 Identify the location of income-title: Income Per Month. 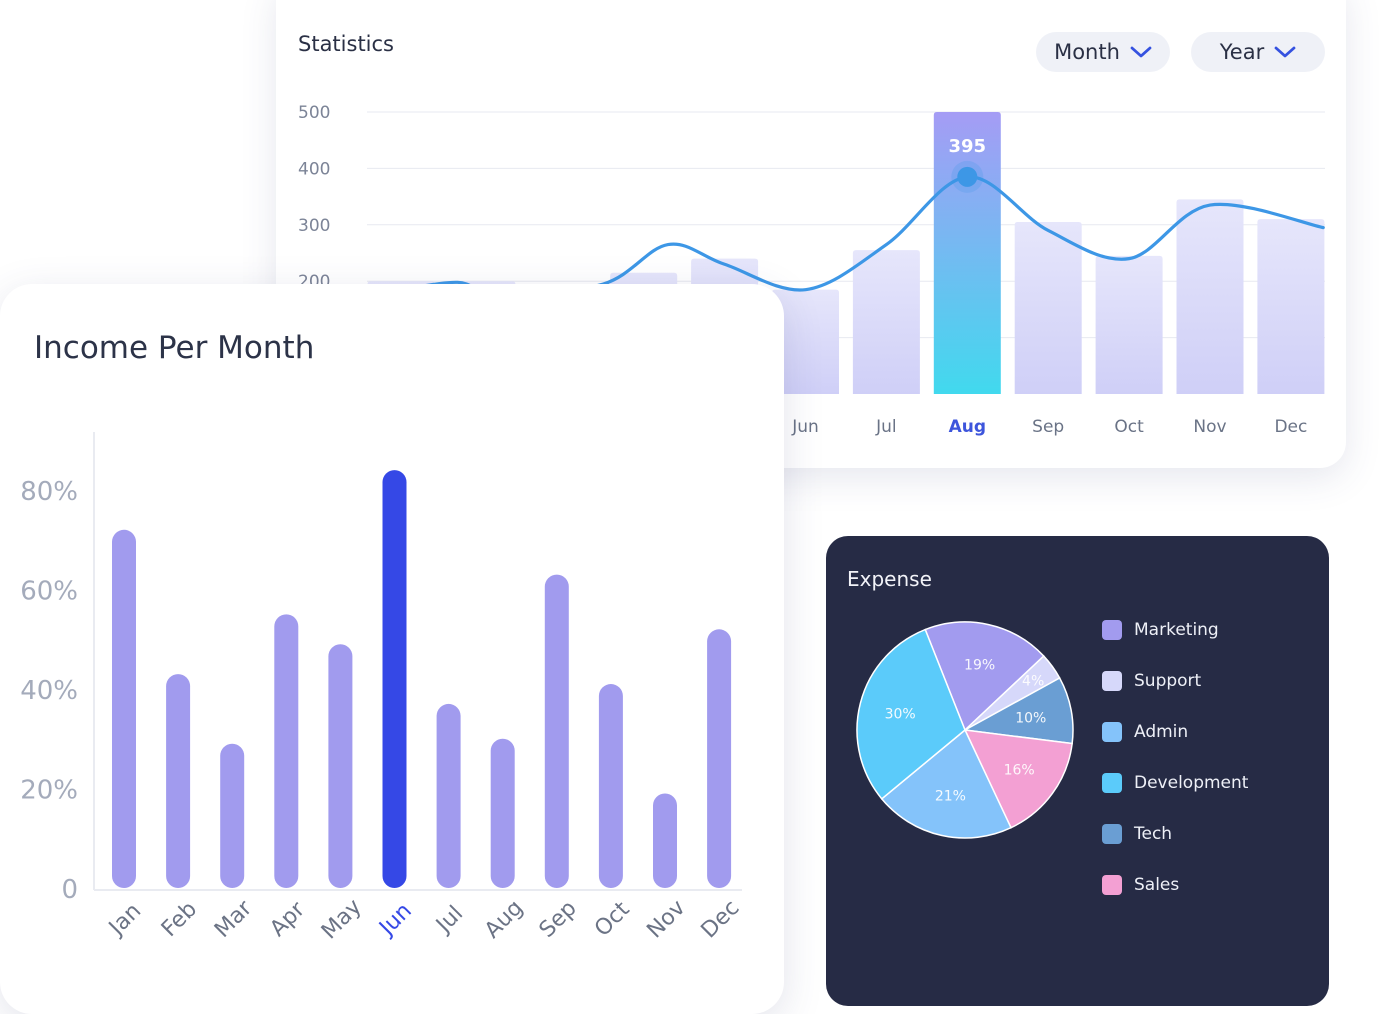
(174, 348).